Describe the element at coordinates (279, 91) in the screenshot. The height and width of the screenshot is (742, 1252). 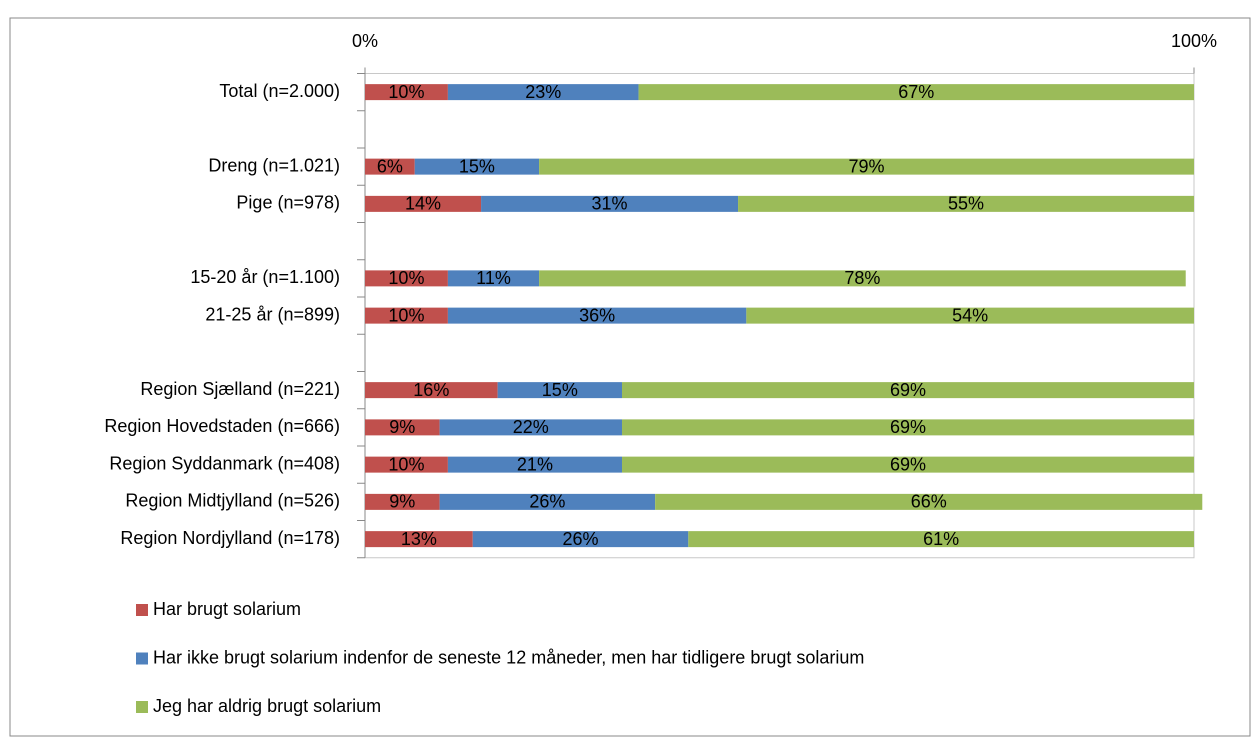
I see `y-tick-label: Total (n=2.000)` at that location.